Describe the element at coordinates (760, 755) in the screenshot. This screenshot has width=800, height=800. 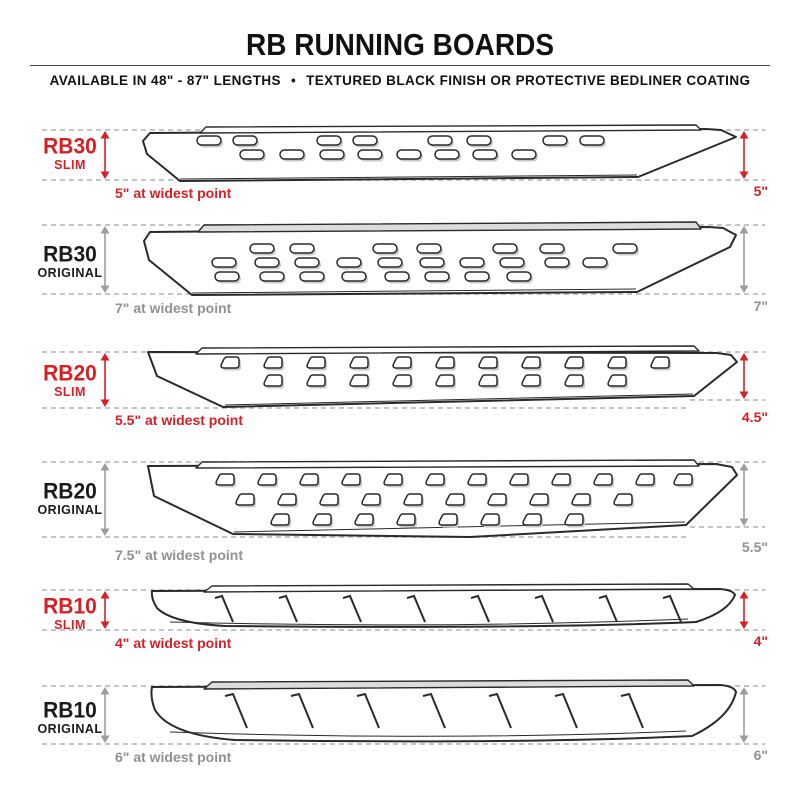
I see `end-height-label: 6"` at that location.